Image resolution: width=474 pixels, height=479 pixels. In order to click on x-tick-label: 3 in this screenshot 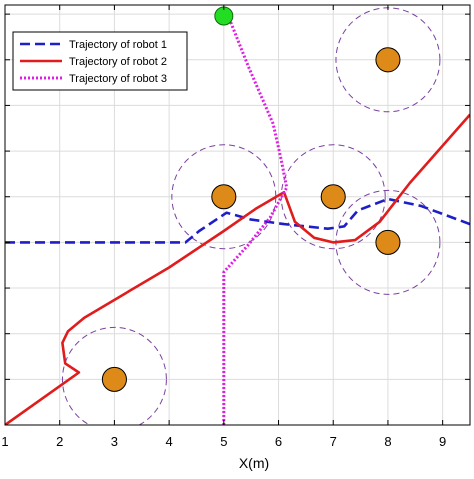, I will do `click(114, 441)`.